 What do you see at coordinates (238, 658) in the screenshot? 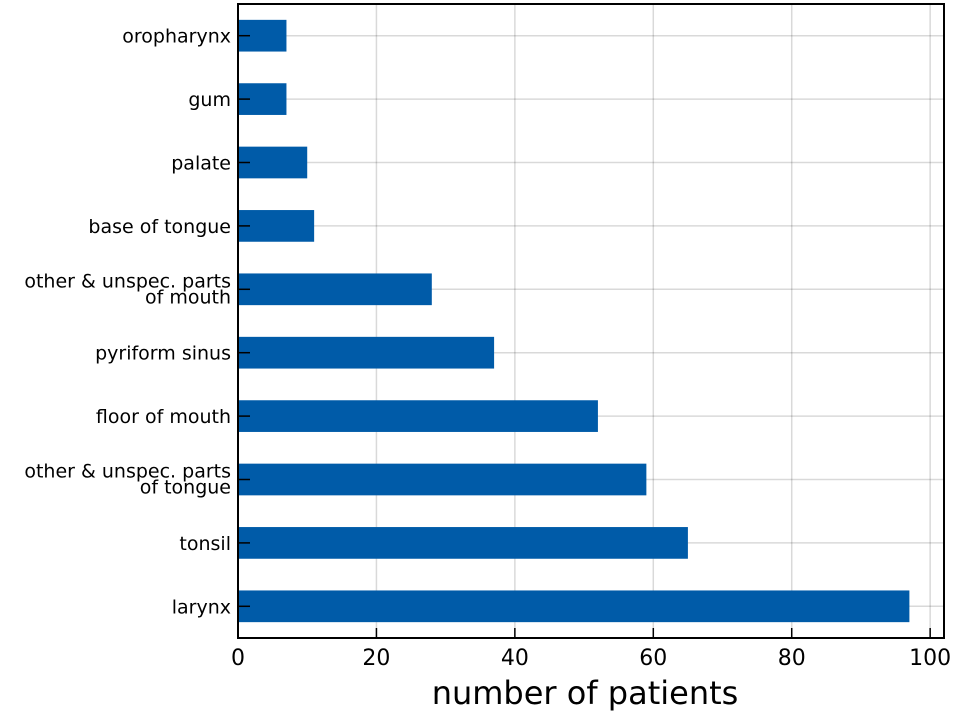
I see `x-tick-label: 0` at bounding box center [238, 658].